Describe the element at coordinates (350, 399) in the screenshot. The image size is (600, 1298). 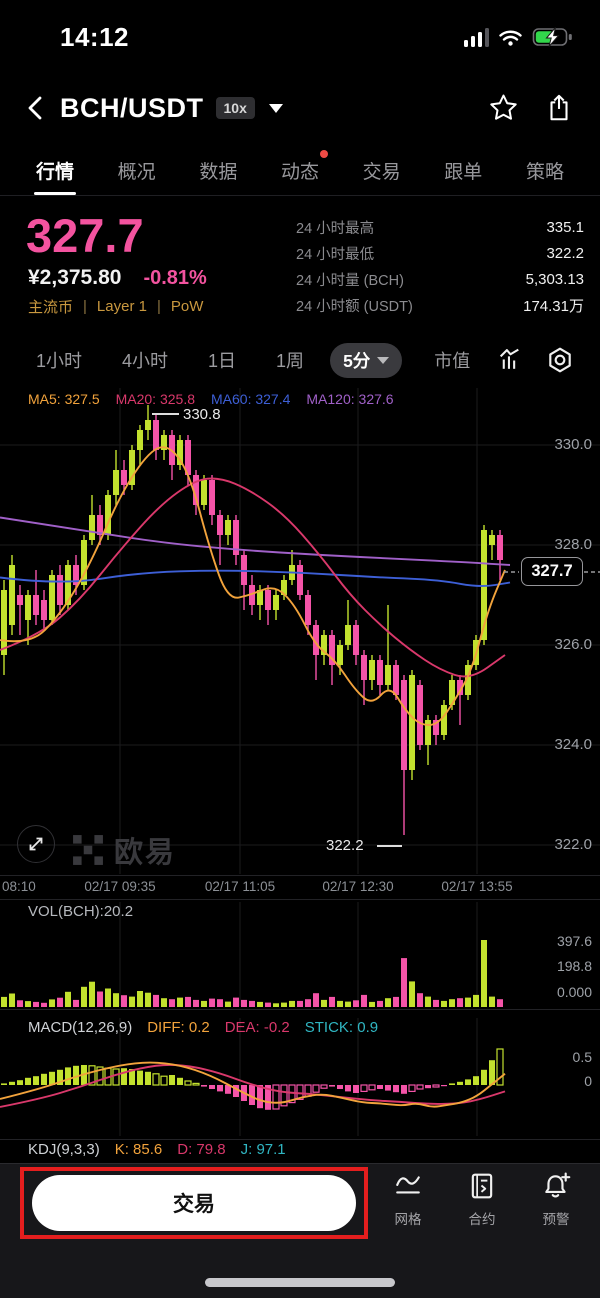
I see `ma120-label: MA120: 327.6` at that location.